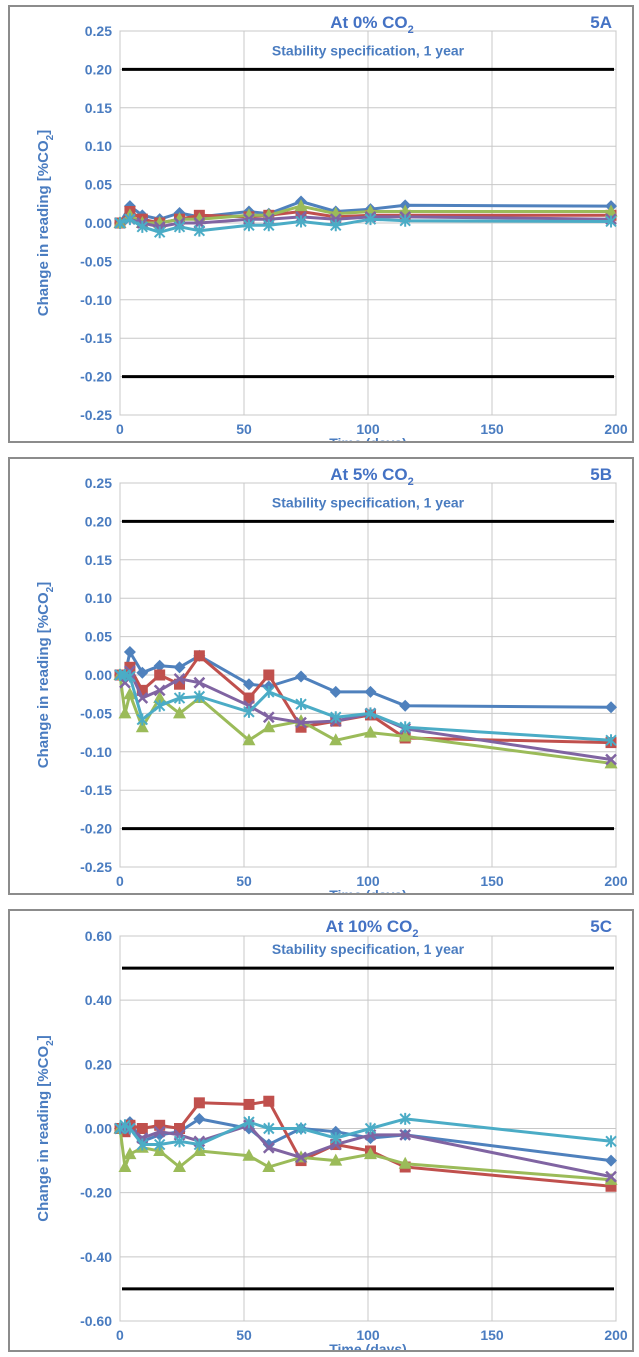 The width and height of the screenshot is (639, 1357). I want to click on y-tick-label: -0.25, so click(96, 415).